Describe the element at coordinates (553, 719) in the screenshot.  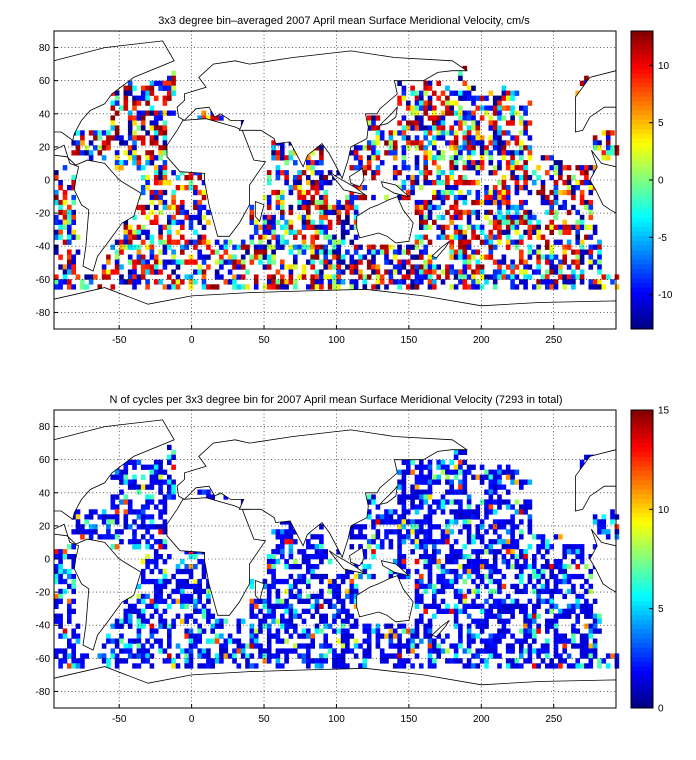
I see `cycles-x-tick-label: 250` at that location.